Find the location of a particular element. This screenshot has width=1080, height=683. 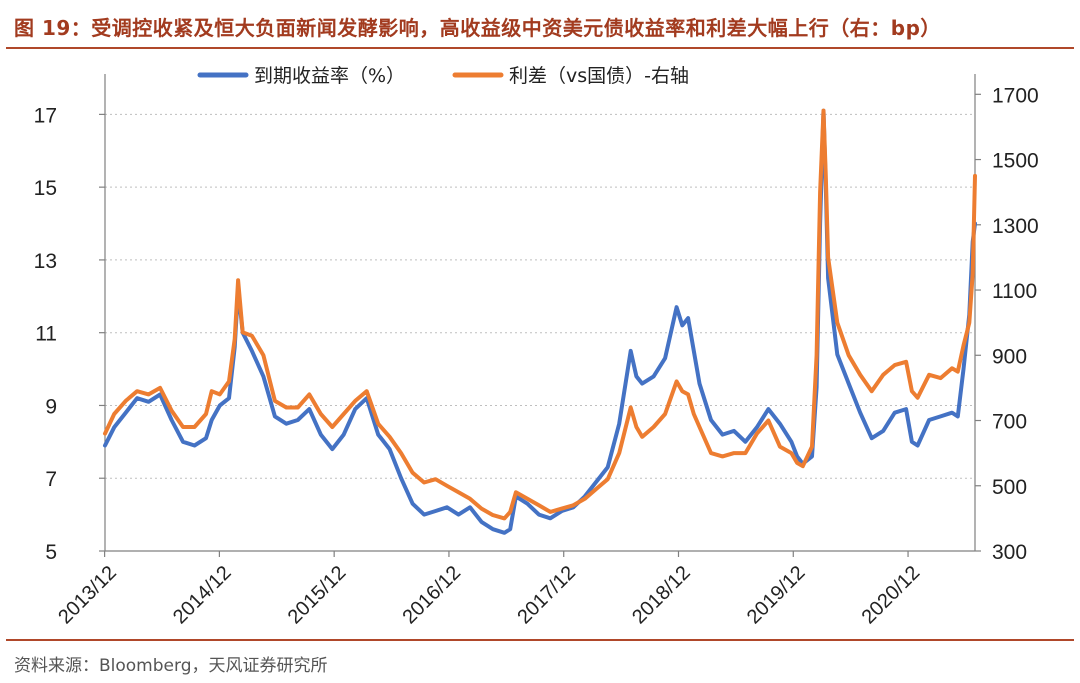

x-label-2015/12: 2015/12 is located at coordinates (317, 595).